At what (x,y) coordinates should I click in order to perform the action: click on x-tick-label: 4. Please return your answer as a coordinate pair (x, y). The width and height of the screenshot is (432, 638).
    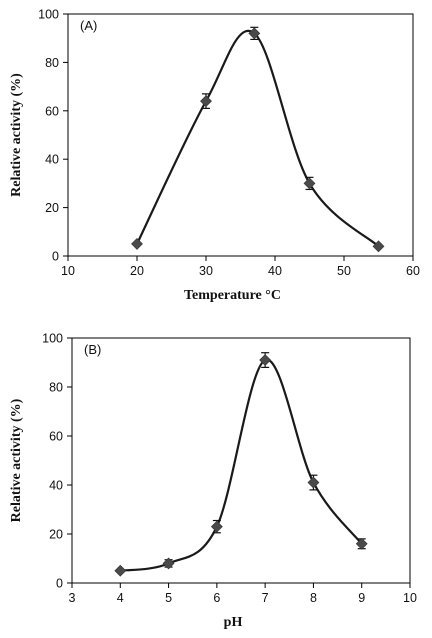
    Looking at the image, I should click on (120, 598).